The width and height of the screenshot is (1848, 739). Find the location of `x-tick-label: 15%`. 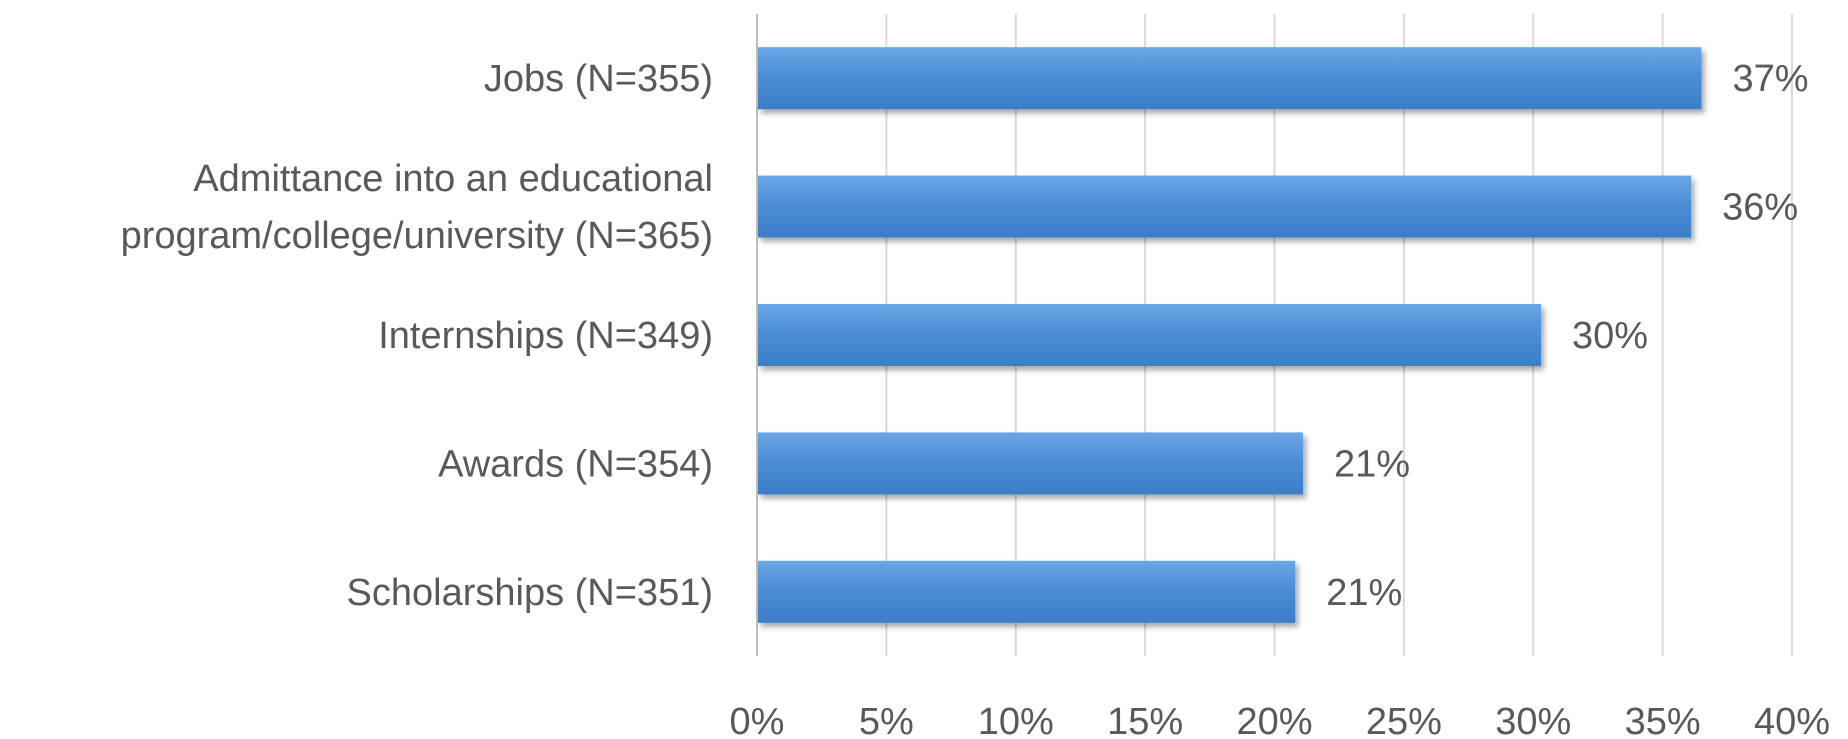

x-tick-label: 15% is located at coordinates (1145, 720).